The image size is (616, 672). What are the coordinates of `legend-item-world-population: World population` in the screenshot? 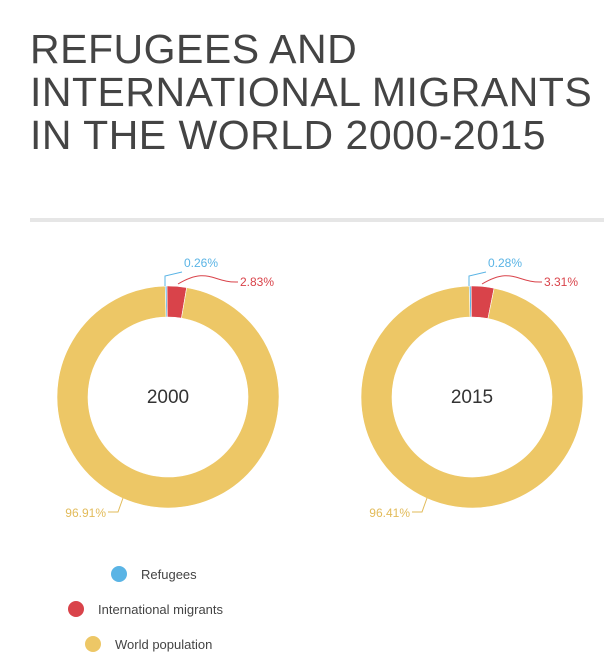 It's located at (148, 644).